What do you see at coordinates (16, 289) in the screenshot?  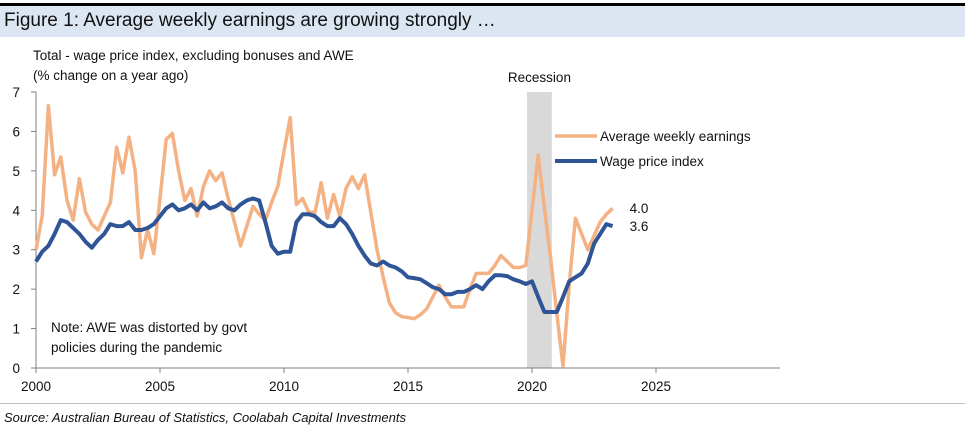 I see `y-tick-label: 2` at bounding box center [16, 289].